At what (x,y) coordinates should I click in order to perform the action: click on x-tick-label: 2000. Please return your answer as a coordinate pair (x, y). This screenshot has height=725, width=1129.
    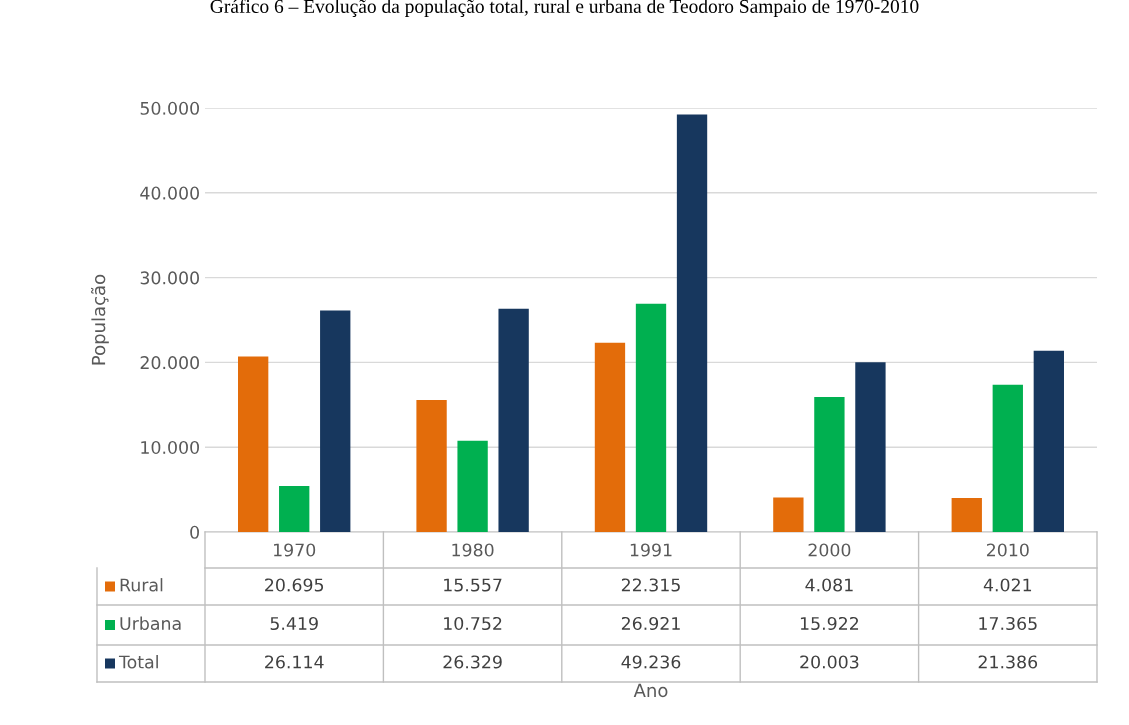
    Looking at the image, I should click on (829, 550).